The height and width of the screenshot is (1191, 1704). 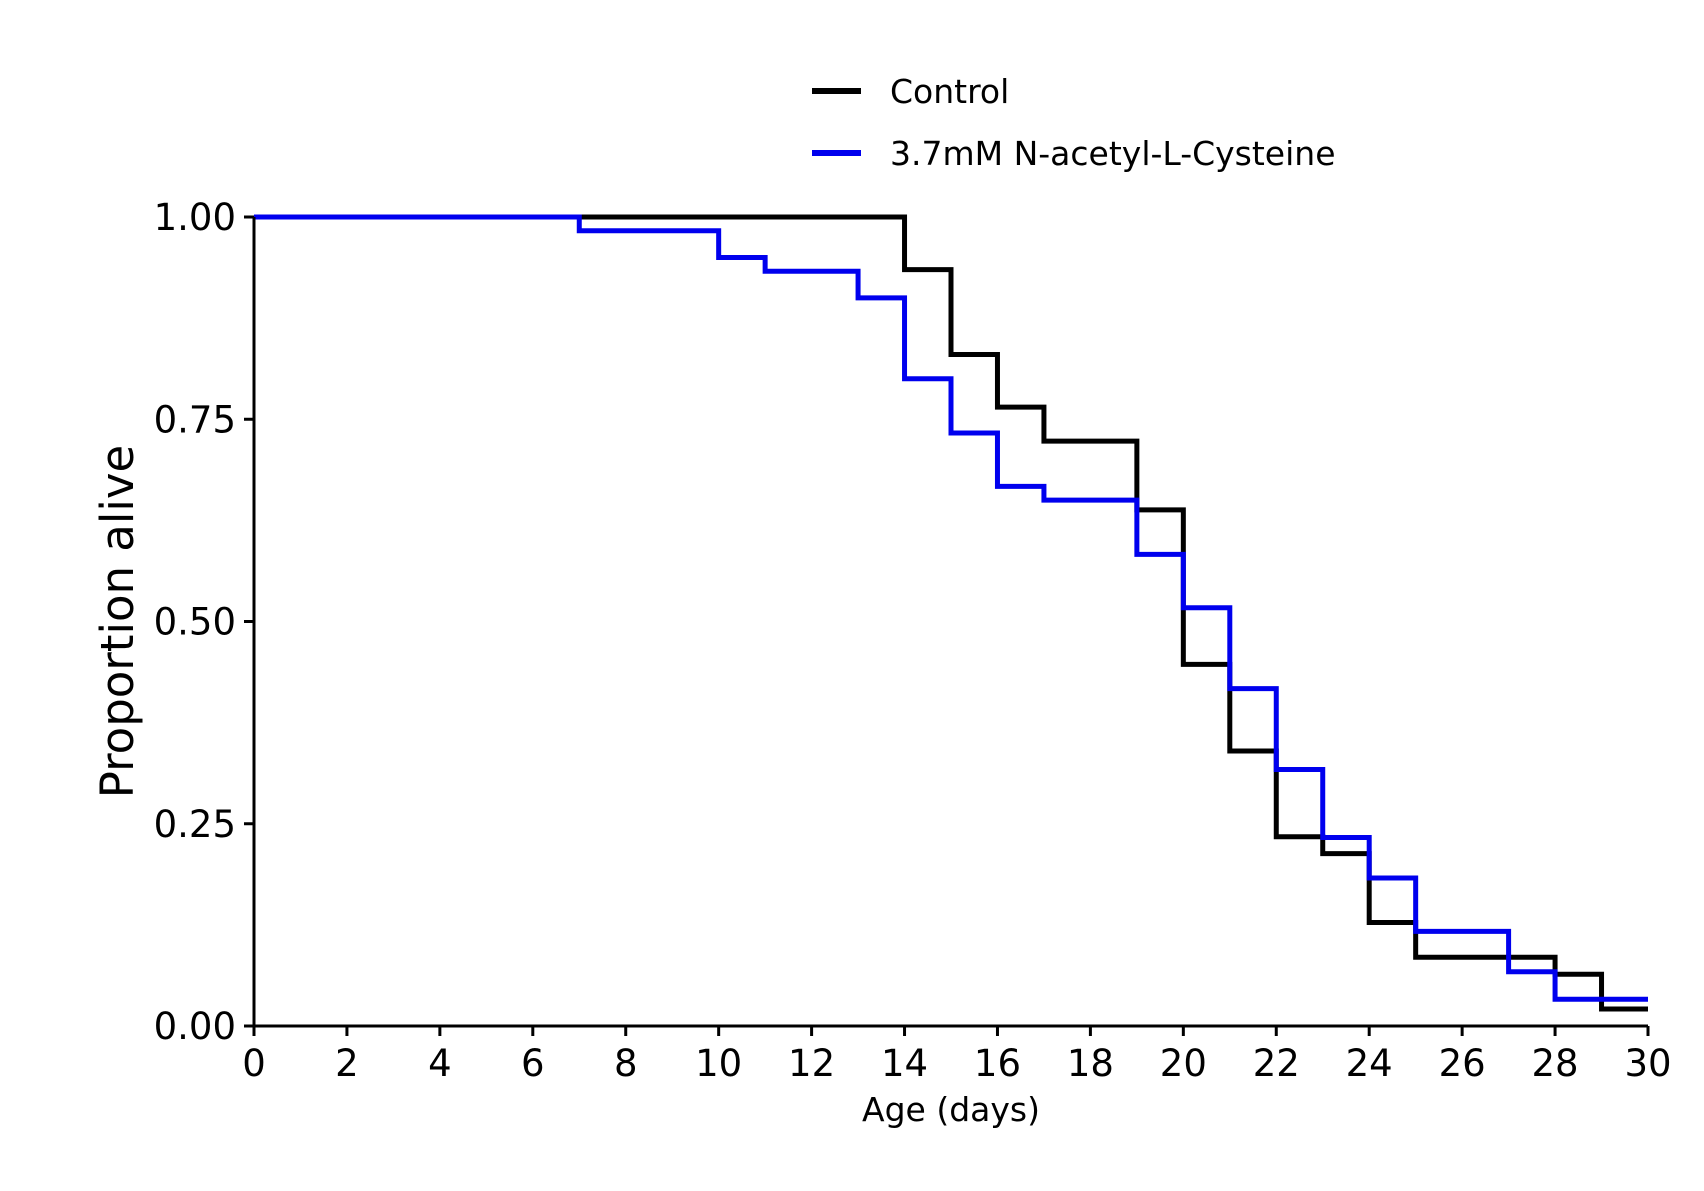 What do you see at coordinates (951, 1109) in the screenshot?
I see `x-axis-title: Age (days)` at bounding box center [951, 1109].